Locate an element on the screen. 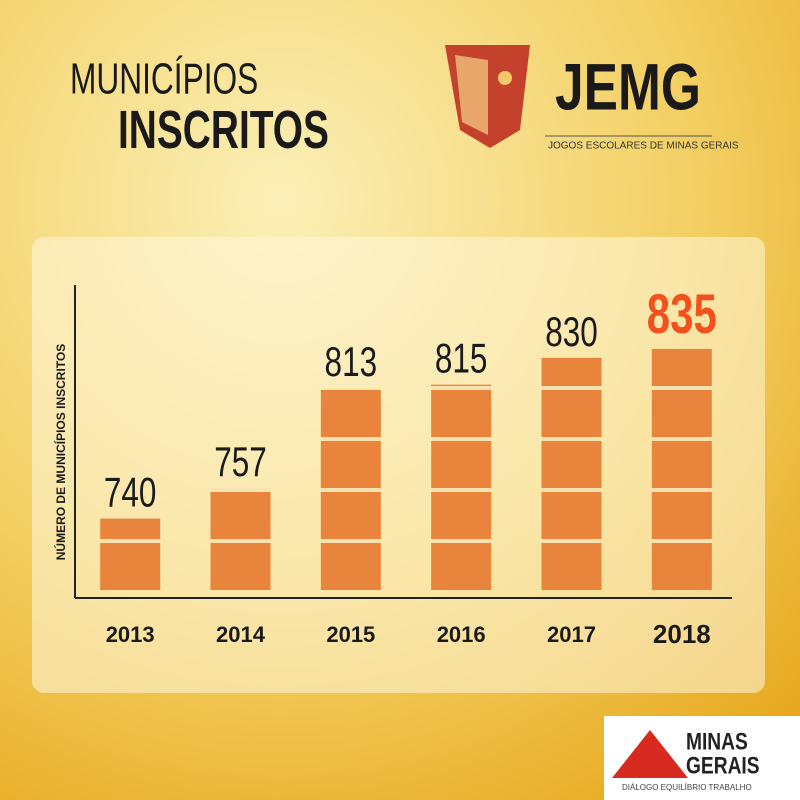 This screenshot has height=800, width=800. logo-figure is located at coordinates (505, 78).